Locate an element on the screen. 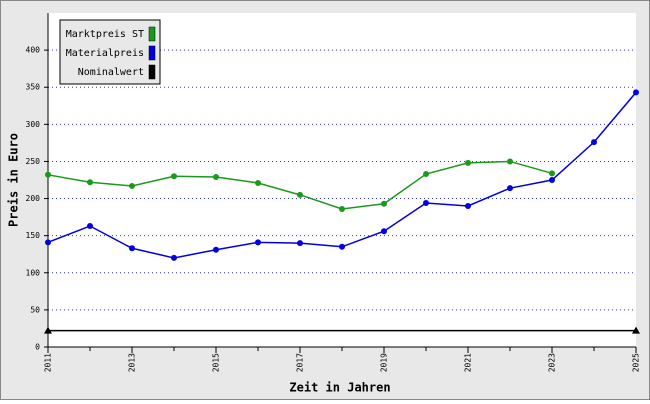 The width and height of the screenshot is (650, 404). y-tick-label: 150 is located at coordinates (33, 235).